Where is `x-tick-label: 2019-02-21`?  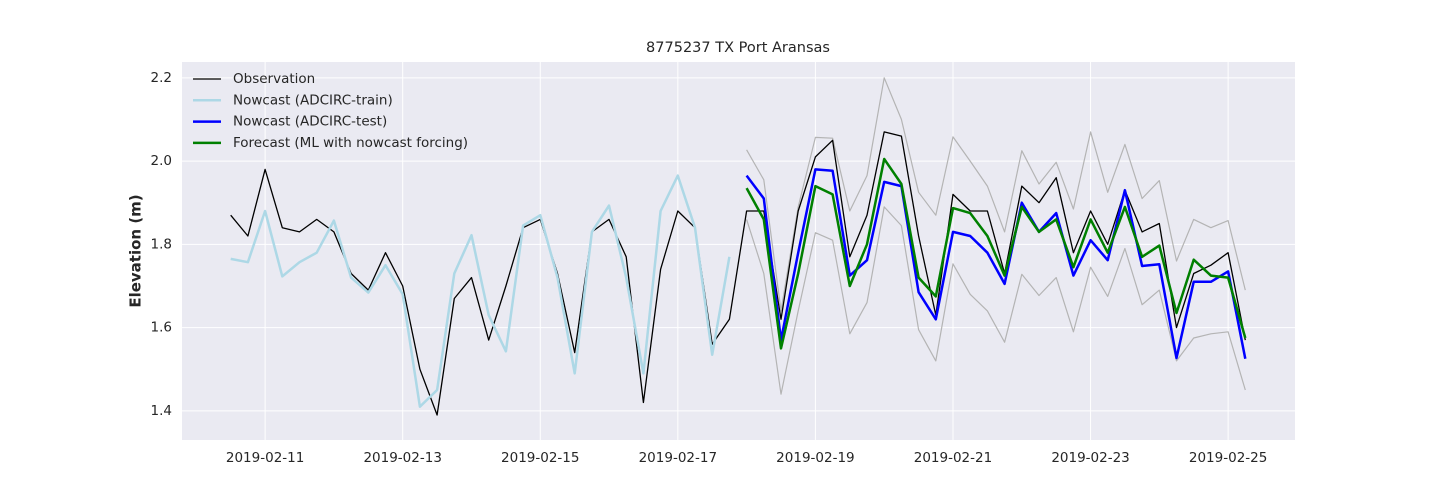 x-tick-label: 2019-02-21 is located at coordinates (953, 458).